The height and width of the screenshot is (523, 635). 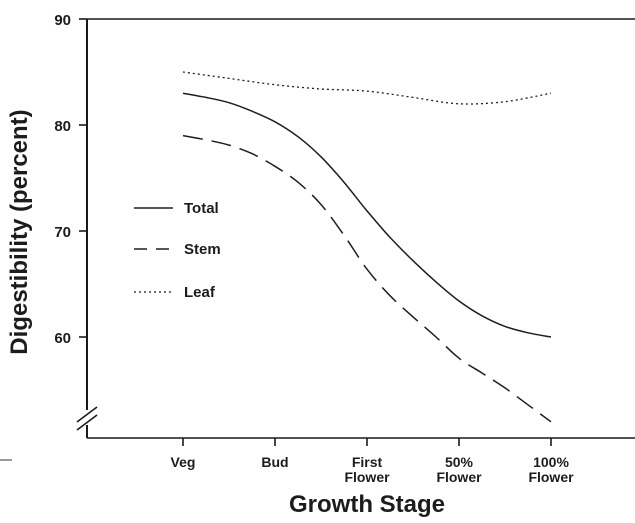 What do you see at coordinates (62, 20) in the screenshot?
I see `y-tick-label: 90` at bounding box center [62, 20].